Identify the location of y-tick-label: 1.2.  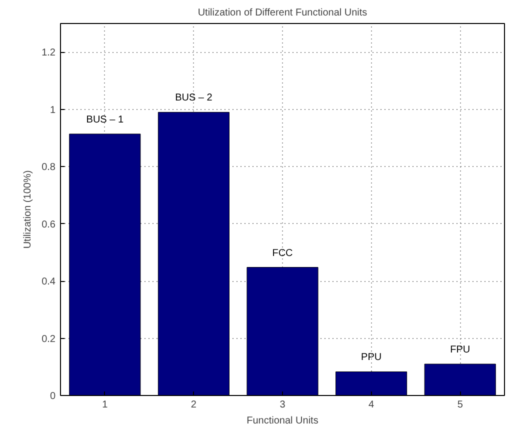
(49, 53).